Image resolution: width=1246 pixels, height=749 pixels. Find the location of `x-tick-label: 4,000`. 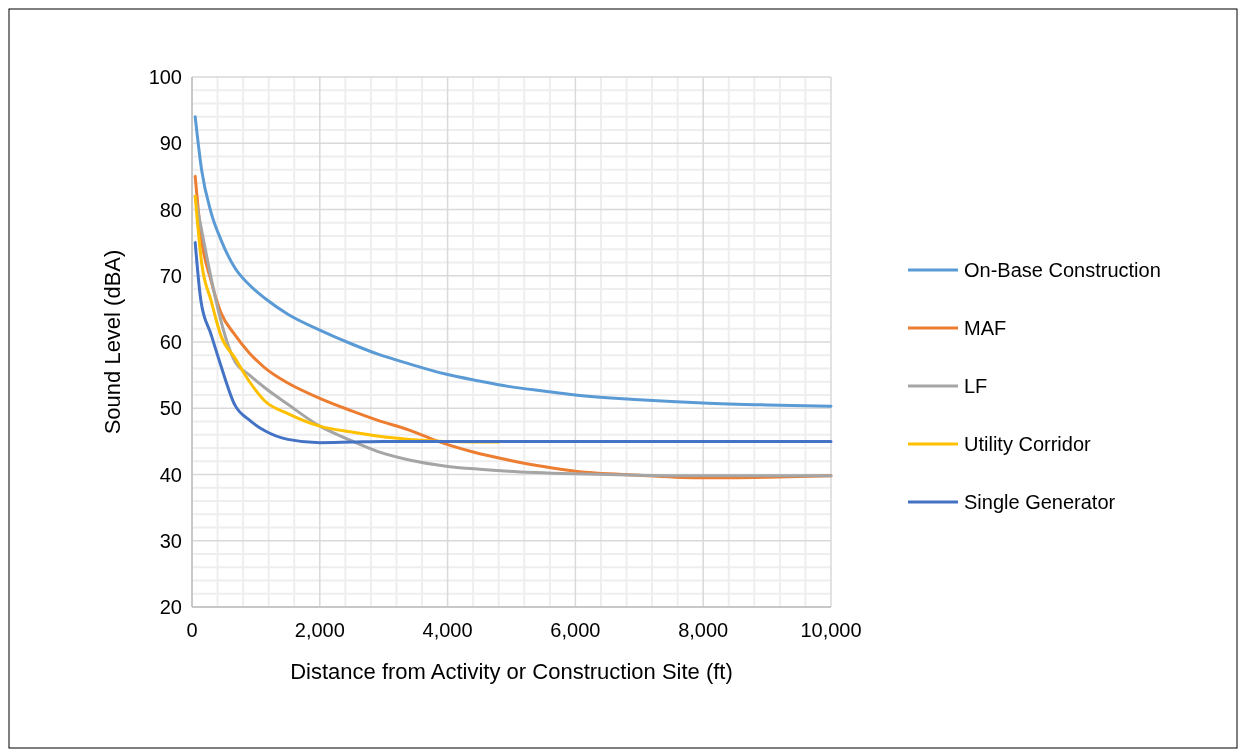

x-tick-label: 4,000 is located at coordinates (447, 630).